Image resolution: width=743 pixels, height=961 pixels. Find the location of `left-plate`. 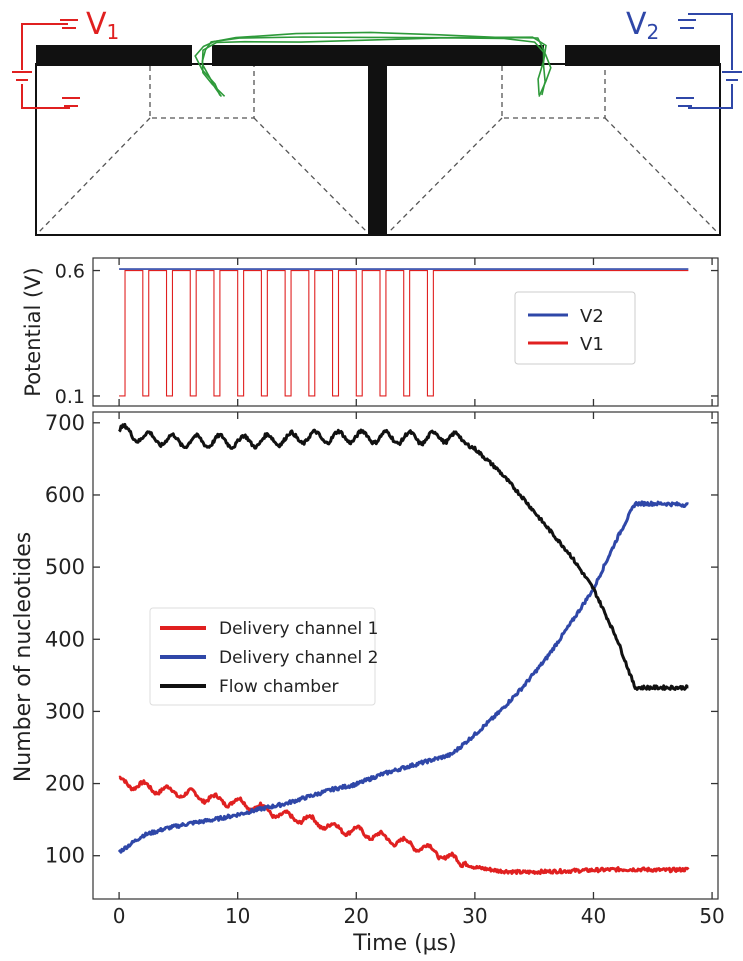

left-plate is located at coordinates (114, 55).